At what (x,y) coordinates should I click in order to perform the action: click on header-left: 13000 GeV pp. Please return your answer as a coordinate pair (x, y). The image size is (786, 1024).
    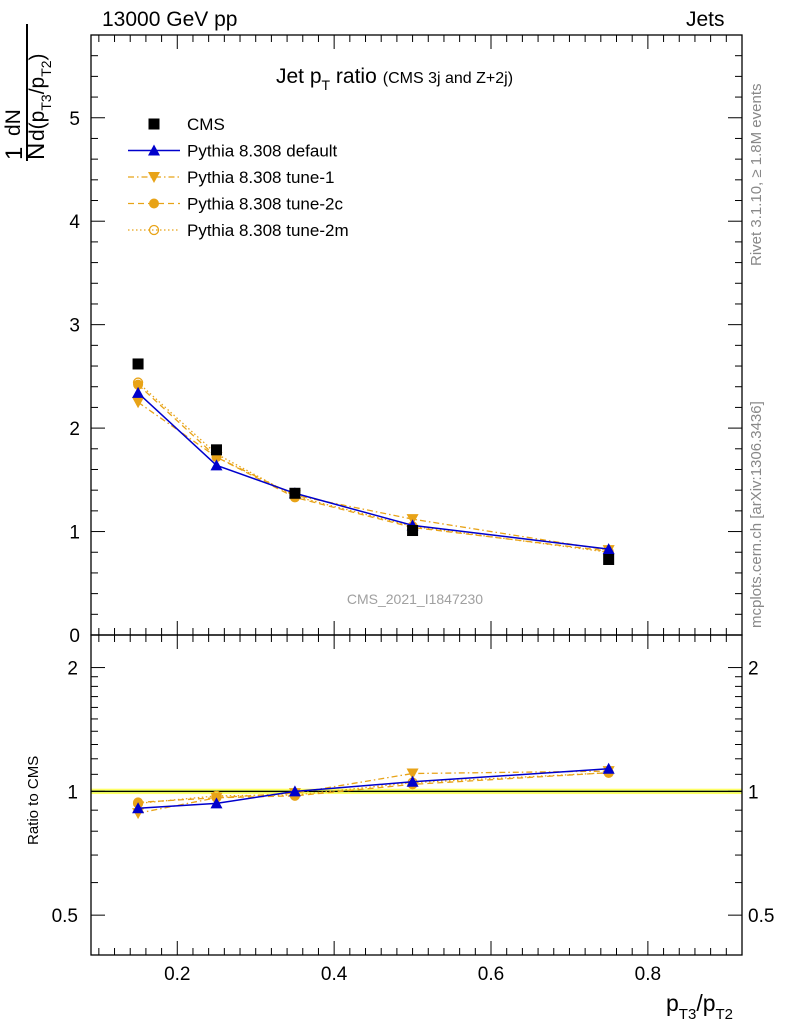
    Looking at the image, I should click on (170, 19).